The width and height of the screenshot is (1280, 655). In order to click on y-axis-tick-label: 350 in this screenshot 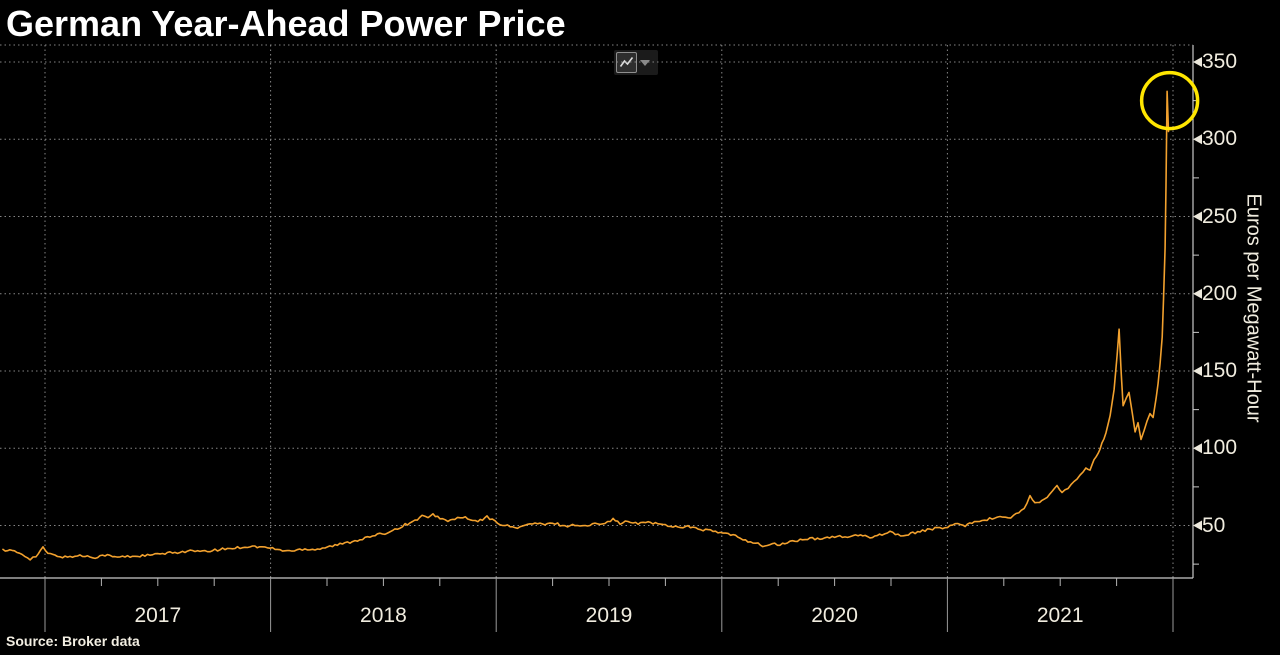, I will do `click(1220, 61)`.